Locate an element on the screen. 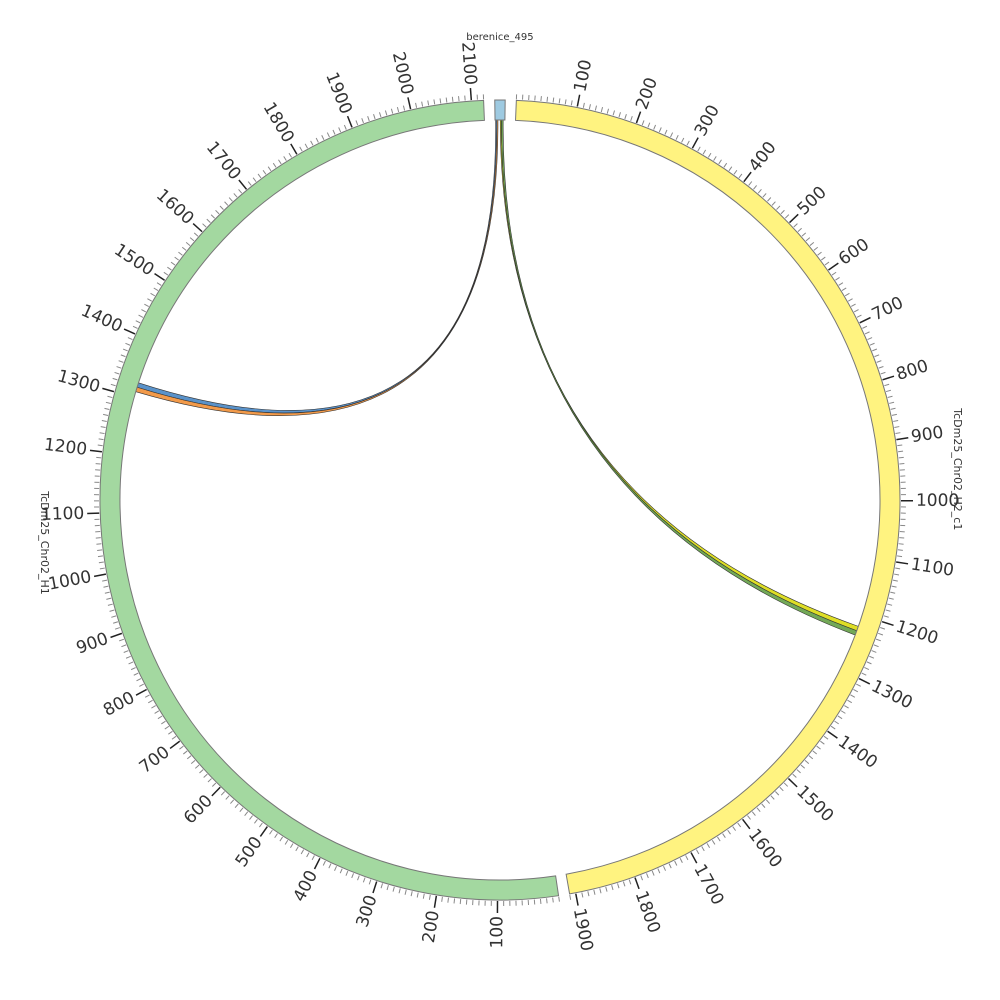 This screenshot has width=1000, height=1000. tick-label: 100 is located at coordinates (497, 932).